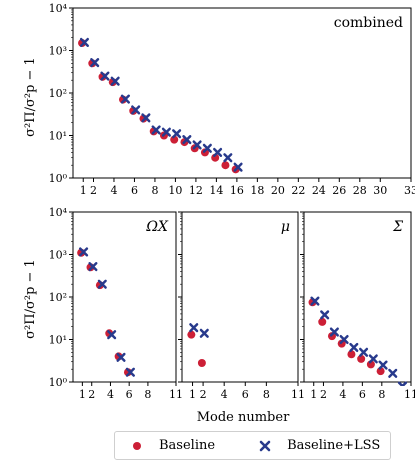 The width and height of the screenshot is (415, 464). I want to click on panel-omega: 1 2 4 6 8 11 10⁰ 10¹ 10² 10³ 10⁴ ΩX, so click(116, 303).